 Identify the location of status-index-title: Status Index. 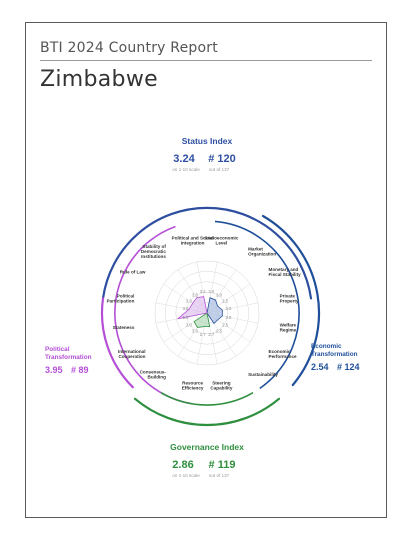
(207, 141).